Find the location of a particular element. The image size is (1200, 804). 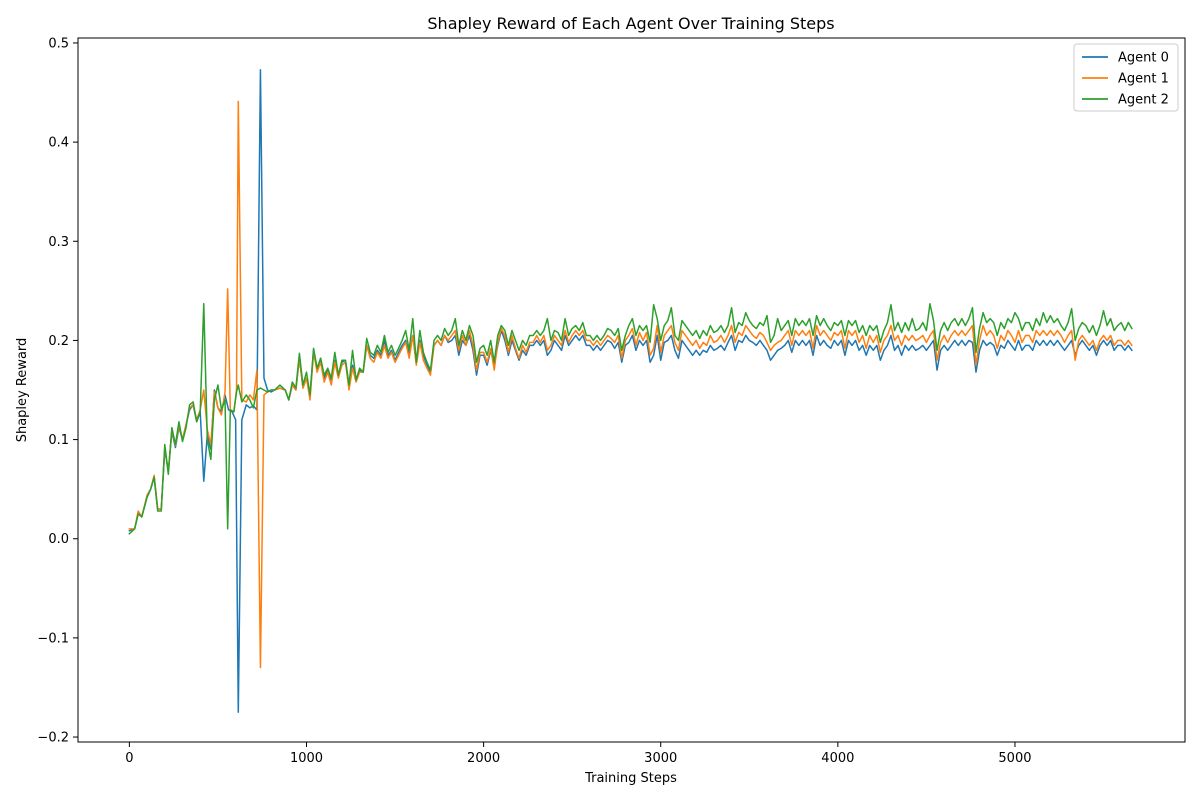

y-tick-label: 0.5 is located at coordinates (58, 43).